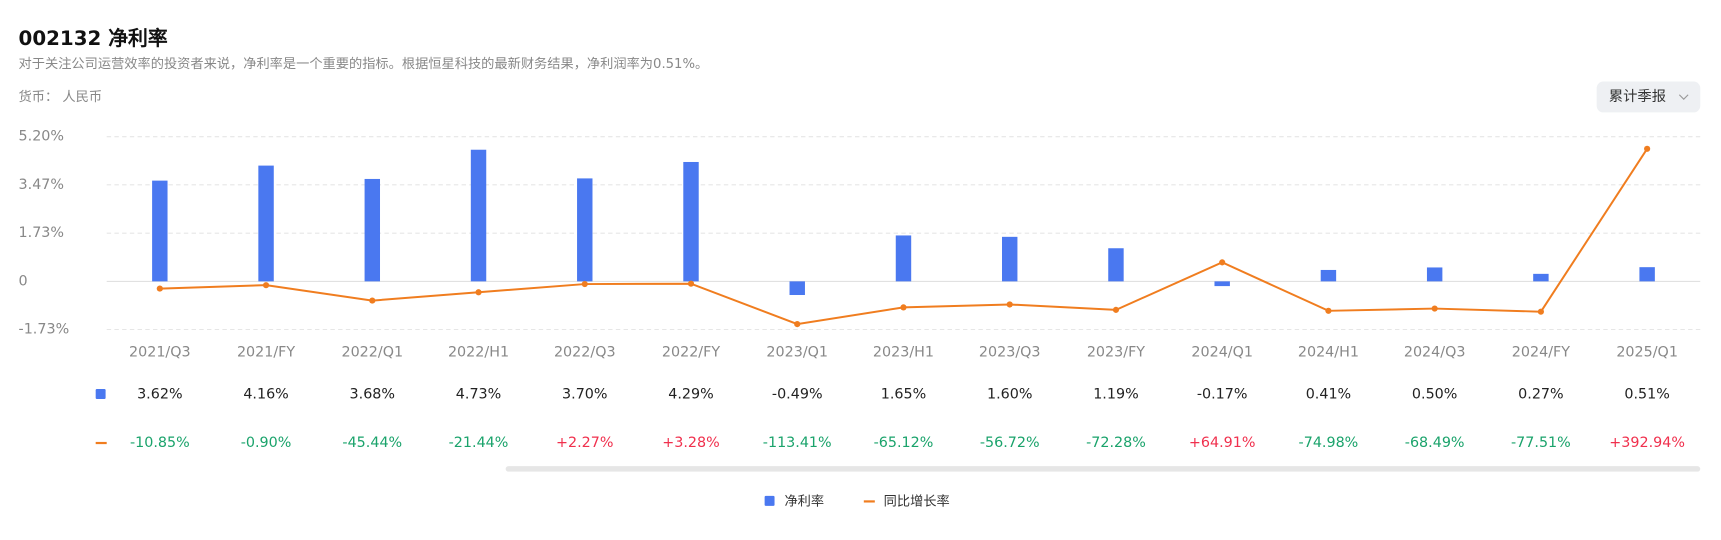  I want to click on value-label: 3.62%, so click(159, 395).